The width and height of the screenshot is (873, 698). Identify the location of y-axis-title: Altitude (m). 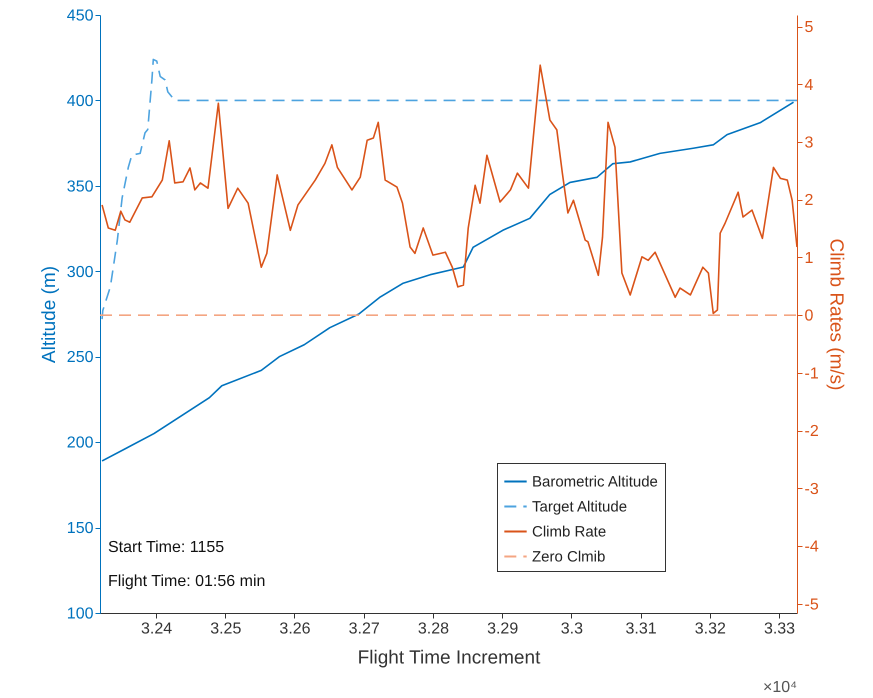
(49, 315).